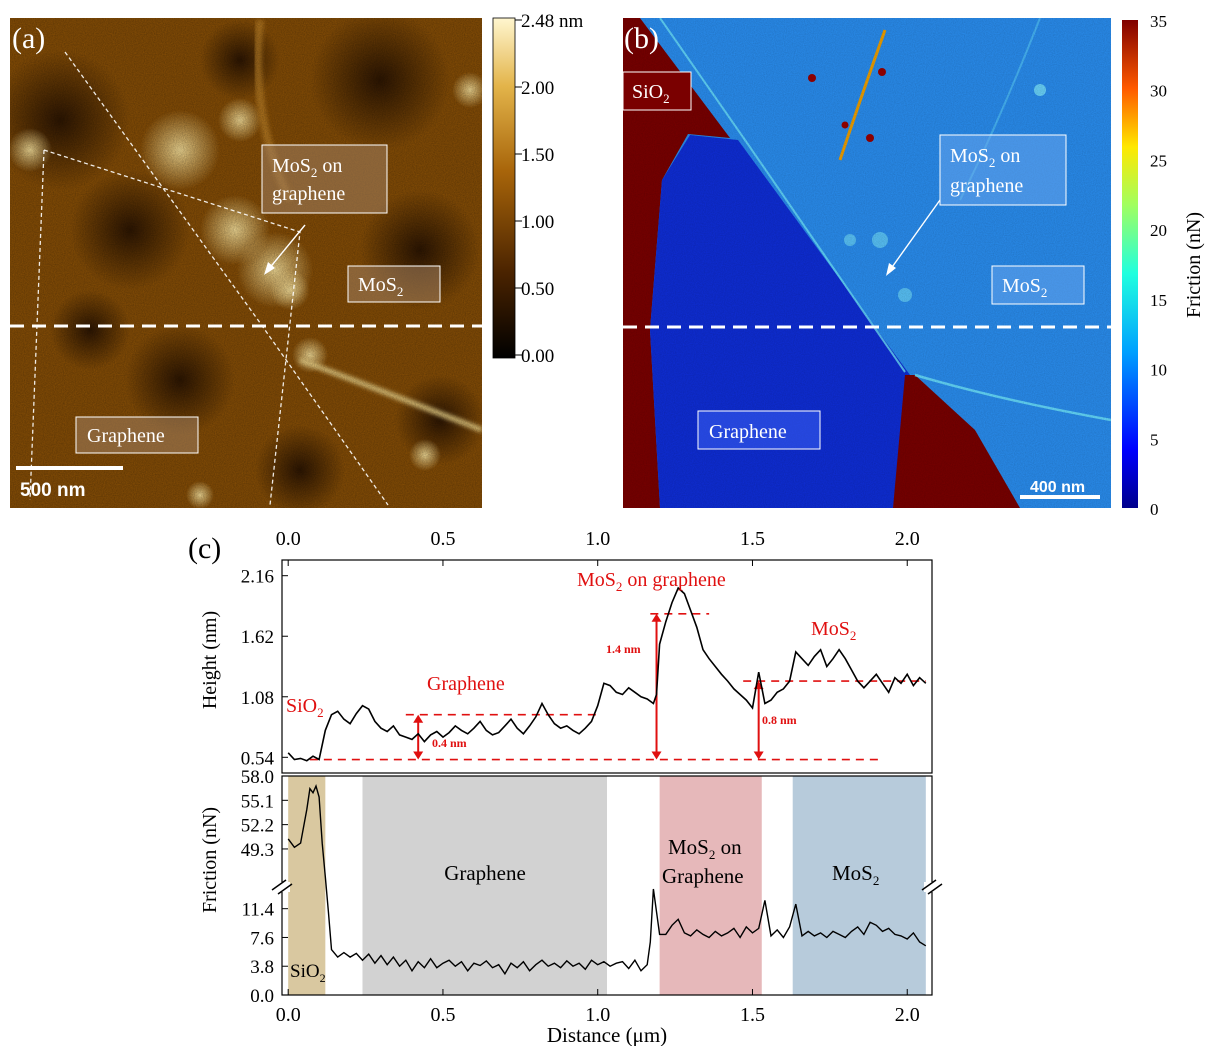 Image resolution: width=1207 pixels, height=1046 pixels. Describe the element at coordinates (597, 539) in the screenshot. I see `top-x-tick-label: 1.0` at that location.